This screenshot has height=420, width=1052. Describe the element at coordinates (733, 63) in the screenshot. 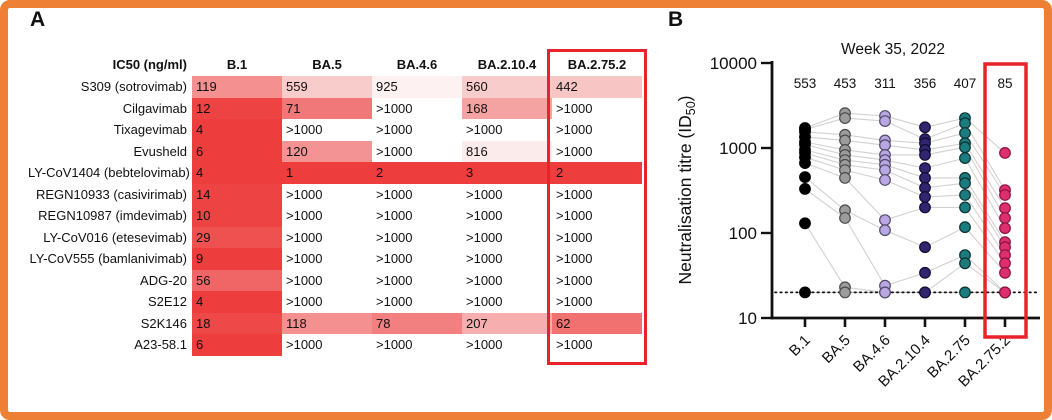

I see `y-tick-label: 10000` at that location.